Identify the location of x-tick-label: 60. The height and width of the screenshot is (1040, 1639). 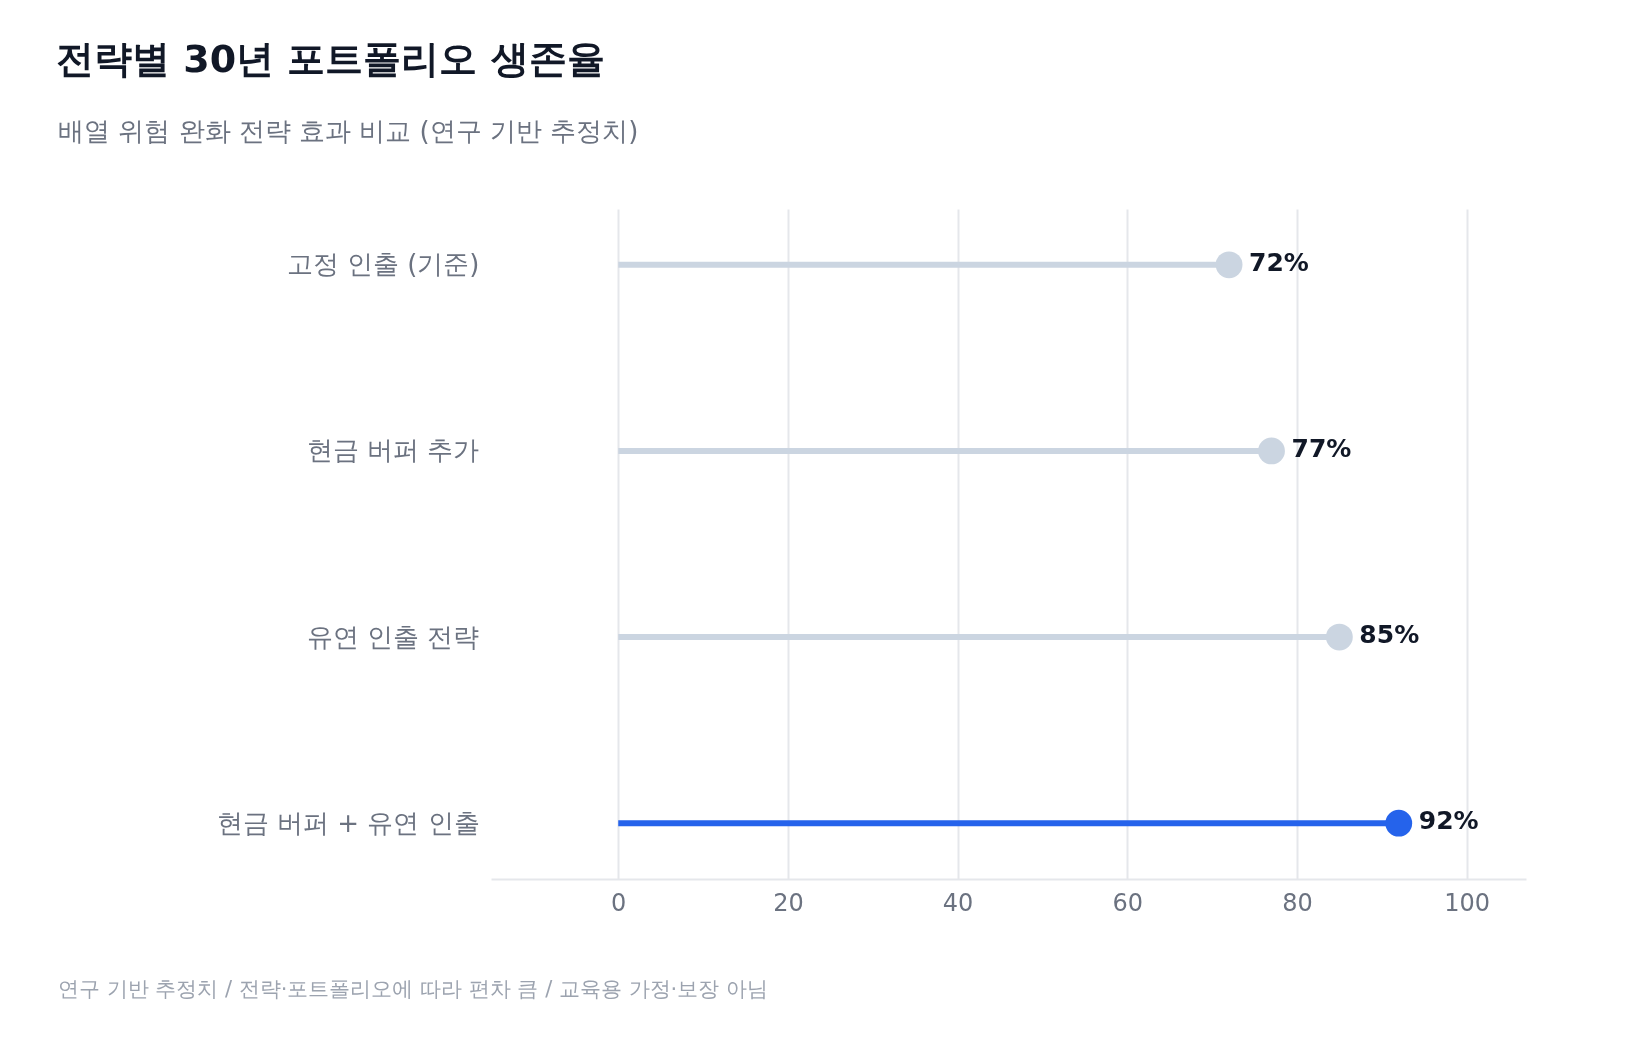
(1128, 902).